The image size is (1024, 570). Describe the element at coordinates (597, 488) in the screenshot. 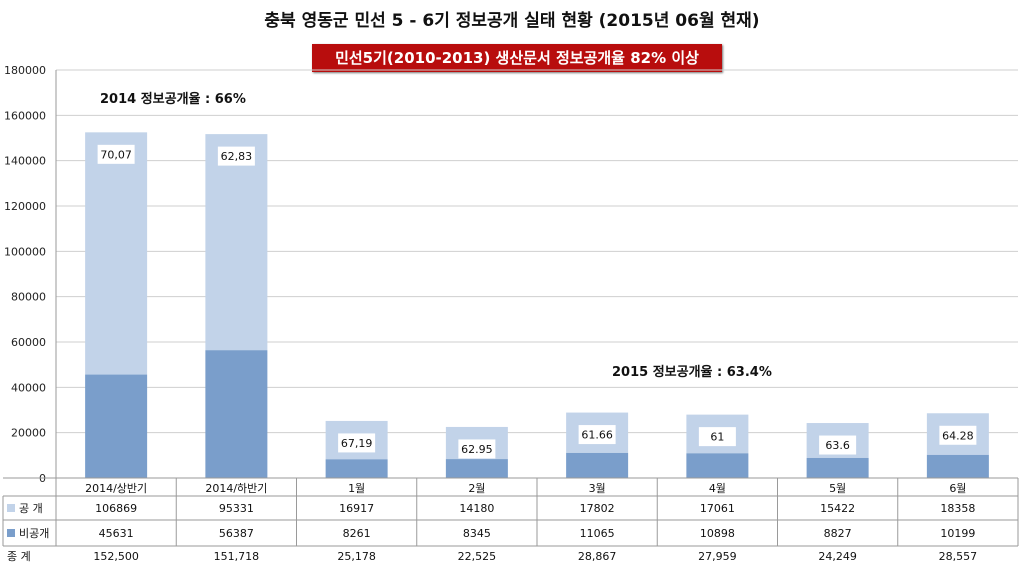

I see `x-category-label: 3월` at that location.